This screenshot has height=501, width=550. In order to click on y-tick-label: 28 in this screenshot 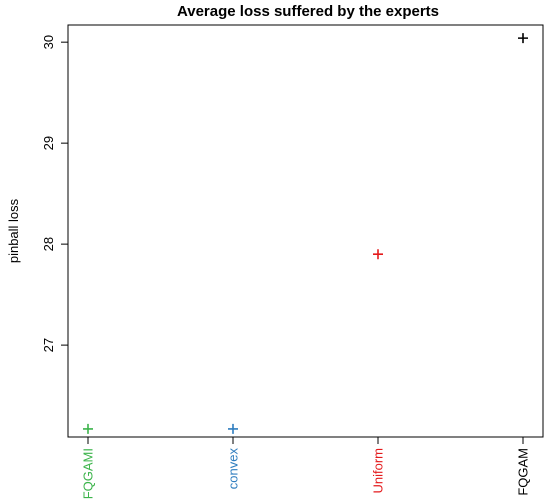, I will do `click(48, 244)`.